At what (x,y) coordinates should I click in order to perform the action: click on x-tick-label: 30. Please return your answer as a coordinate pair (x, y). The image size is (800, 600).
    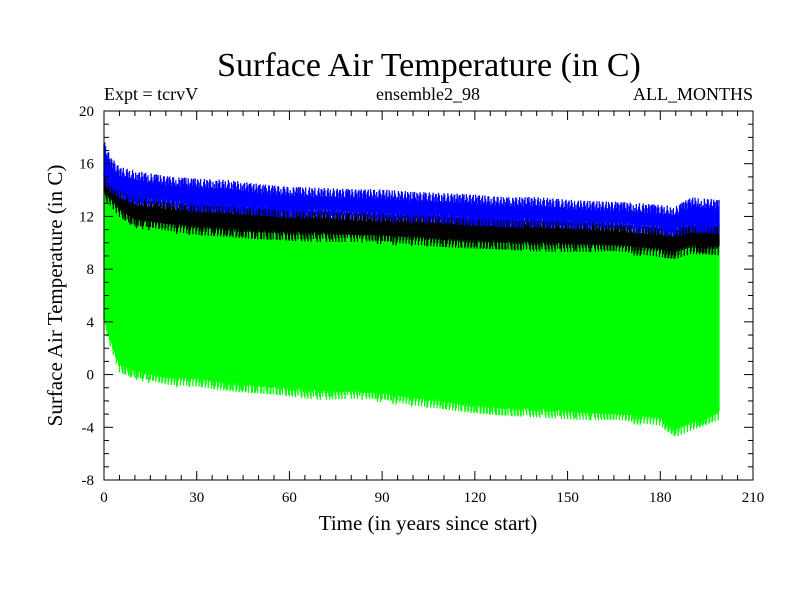
    Looking at the image, I should click on (196, 498).